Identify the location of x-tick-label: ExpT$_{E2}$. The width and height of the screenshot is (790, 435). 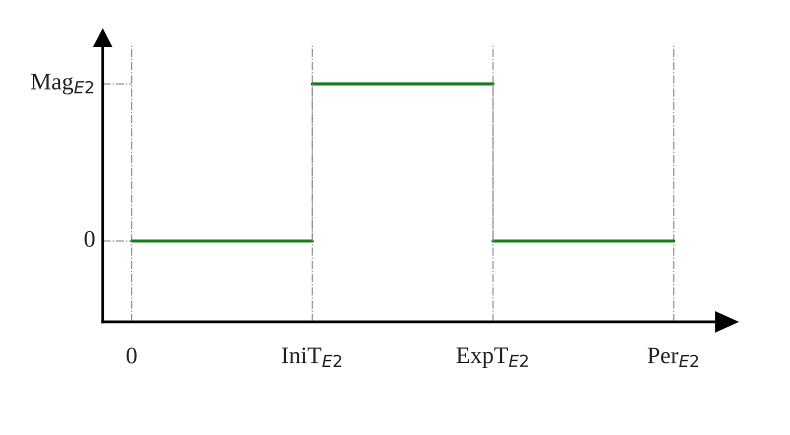
(492, 358).